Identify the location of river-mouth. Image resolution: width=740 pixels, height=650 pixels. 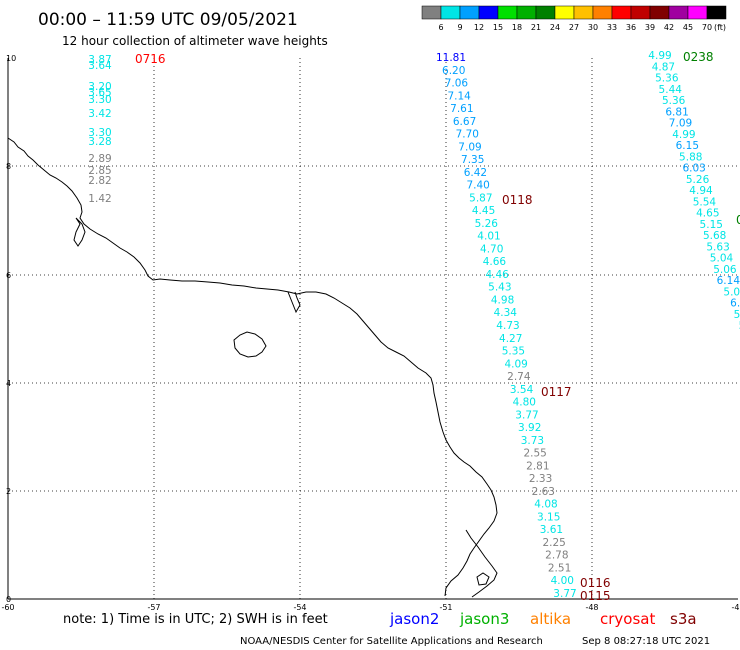
(294, 302).